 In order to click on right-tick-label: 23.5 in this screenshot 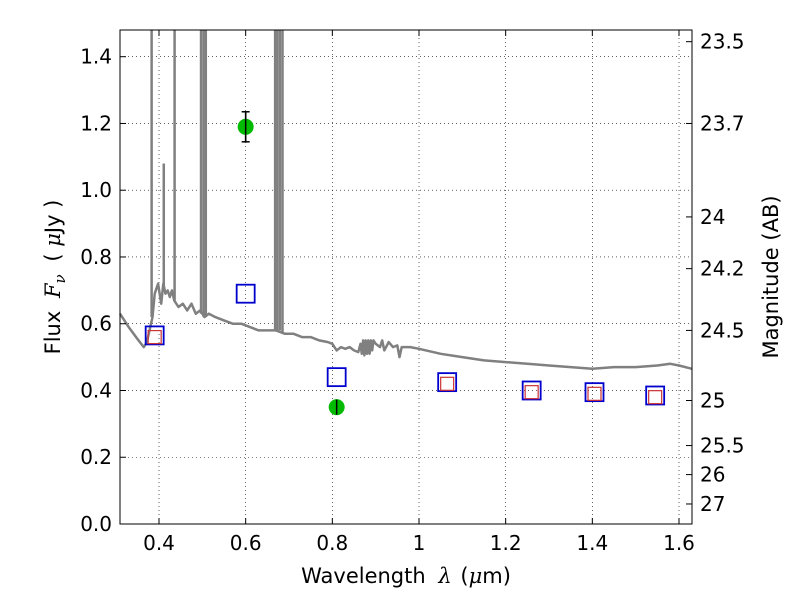, I will do `click(722, 42)`.